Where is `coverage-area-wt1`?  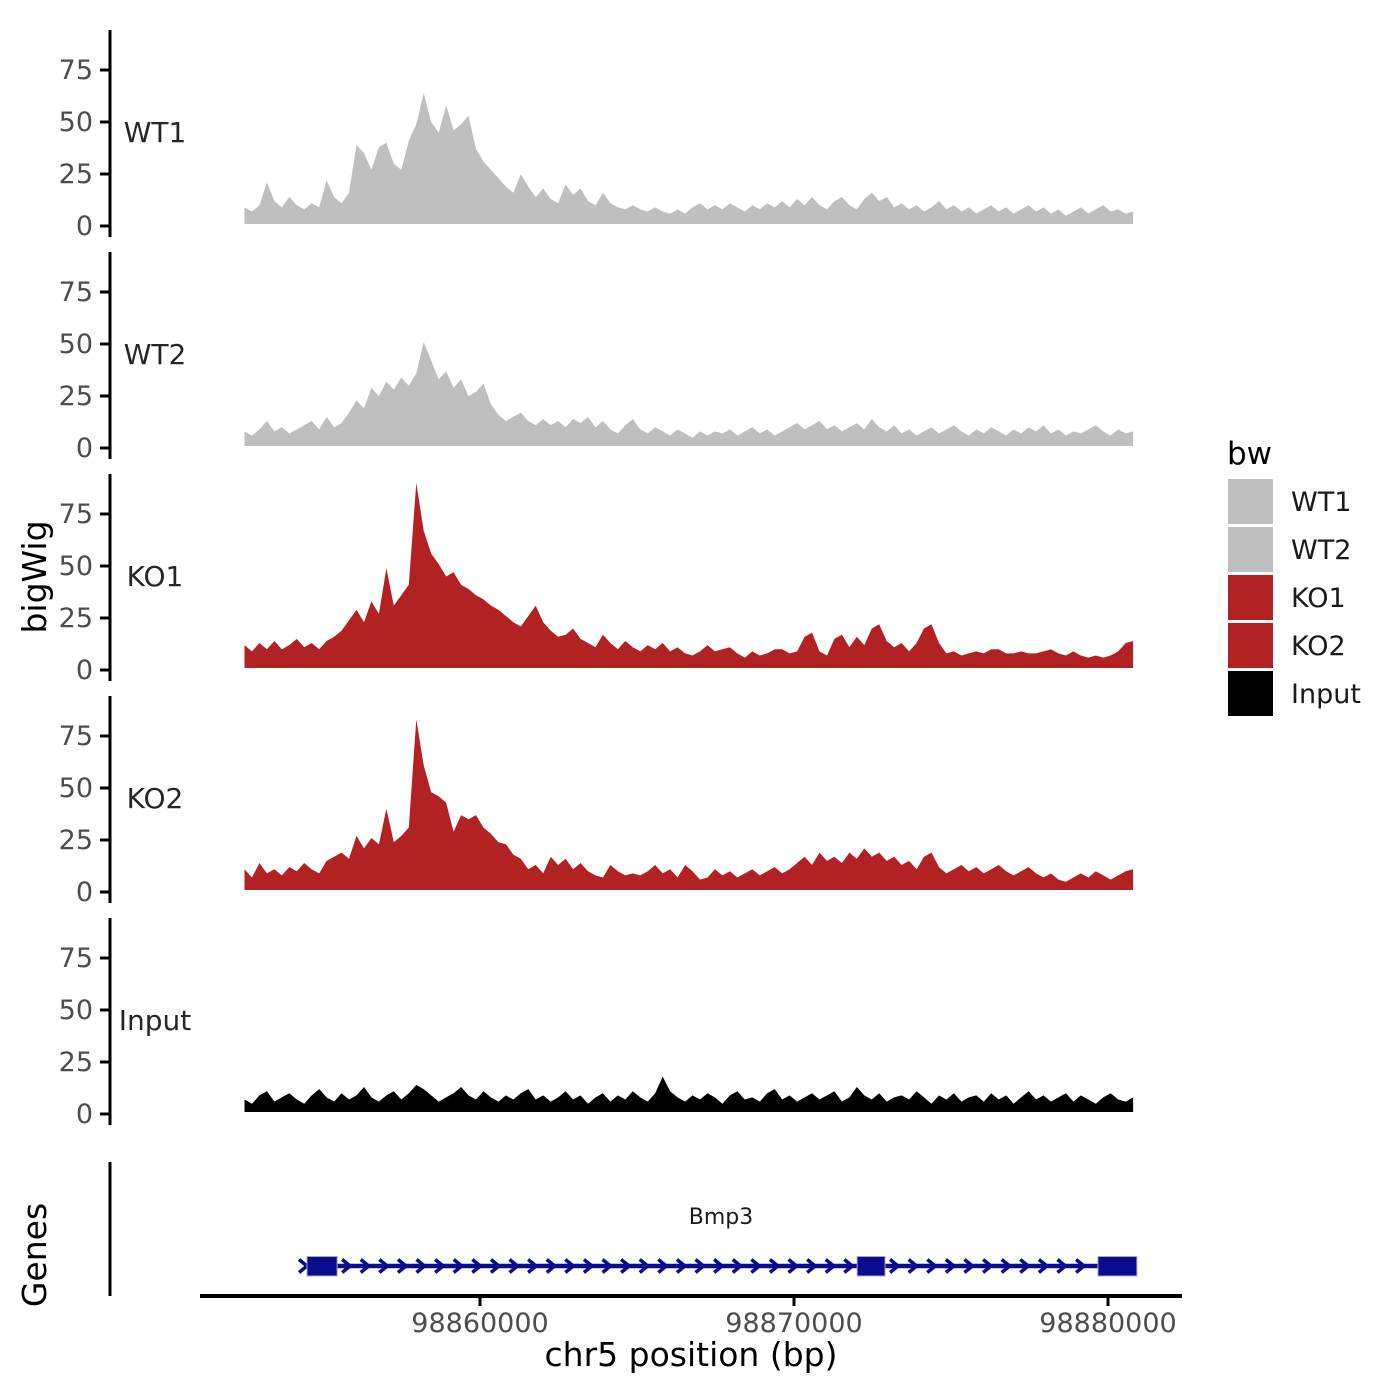
coverage-area-wt1 is located at coordinates (689, 158).